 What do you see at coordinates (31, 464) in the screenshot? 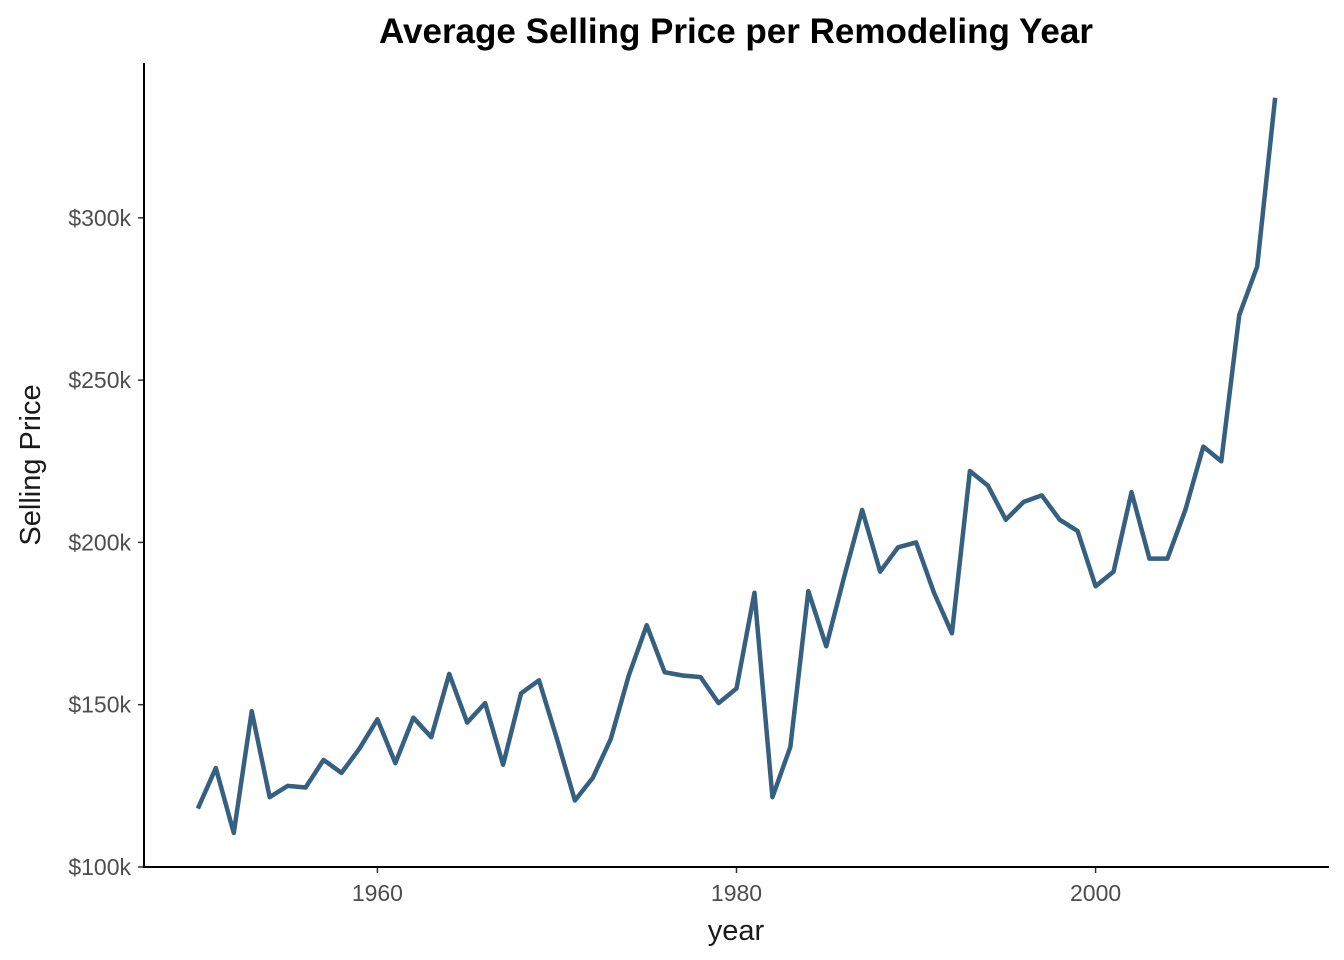
I see `y-axis-title: Selling Price` at bounding box center [31, 464].